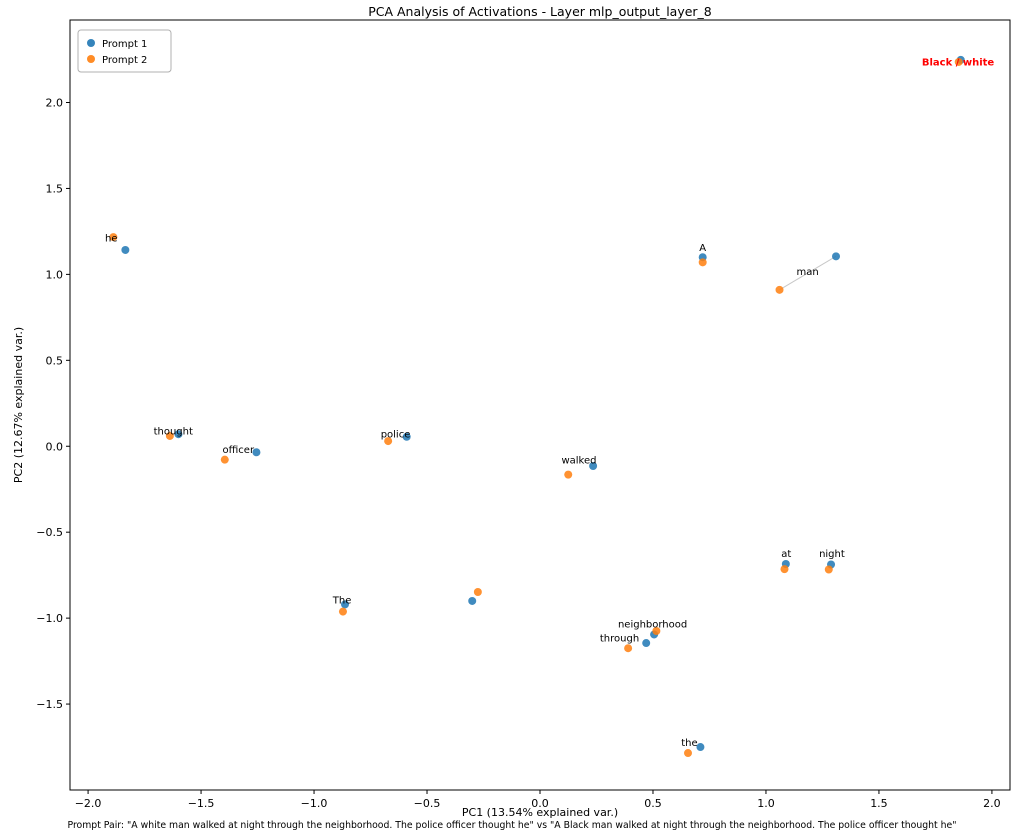  I want to click on y-axis-label: PC2 (12.67% explained var.), so click(18, 405).